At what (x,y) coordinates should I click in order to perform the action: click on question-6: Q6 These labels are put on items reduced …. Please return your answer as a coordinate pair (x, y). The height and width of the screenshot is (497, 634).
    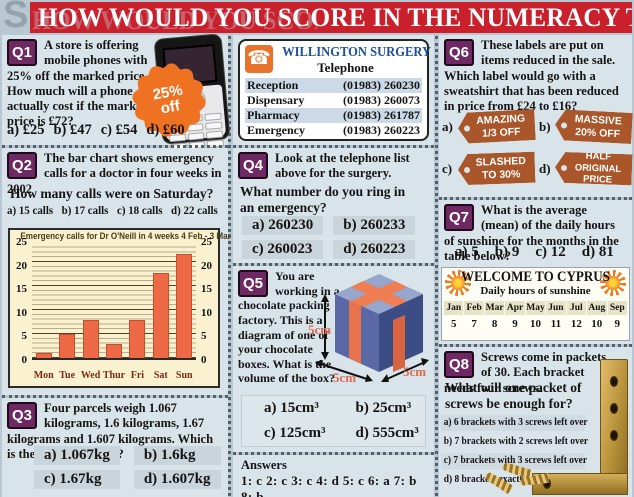
    Looking at the image, I should click on (535, 74).